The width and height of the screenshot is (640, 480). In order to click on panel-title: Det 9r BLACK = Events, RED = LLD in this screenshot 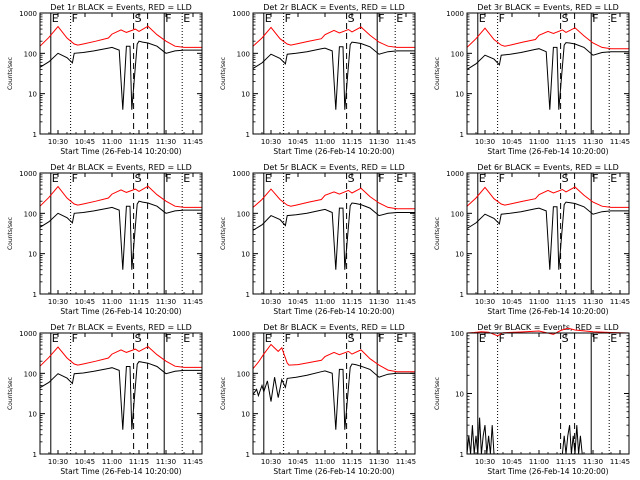, I will do `click(548, 327)`.